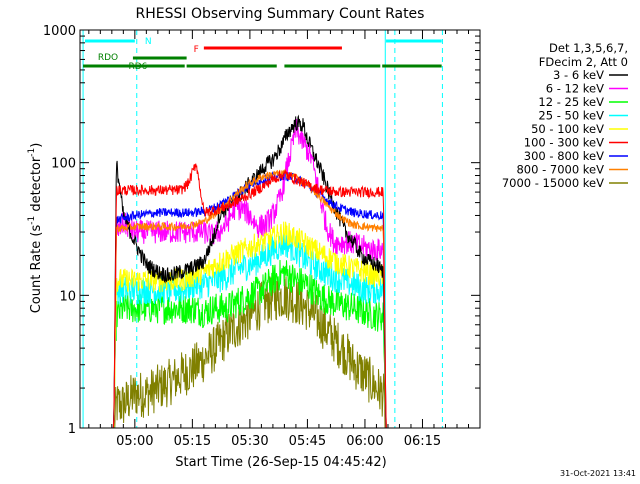 Image resolution: width=640 pixels, height=484 pixels. Describe the element at coordinates (134, 441) in the screenshot. I see `x-tick-label: 05:00` at that location.